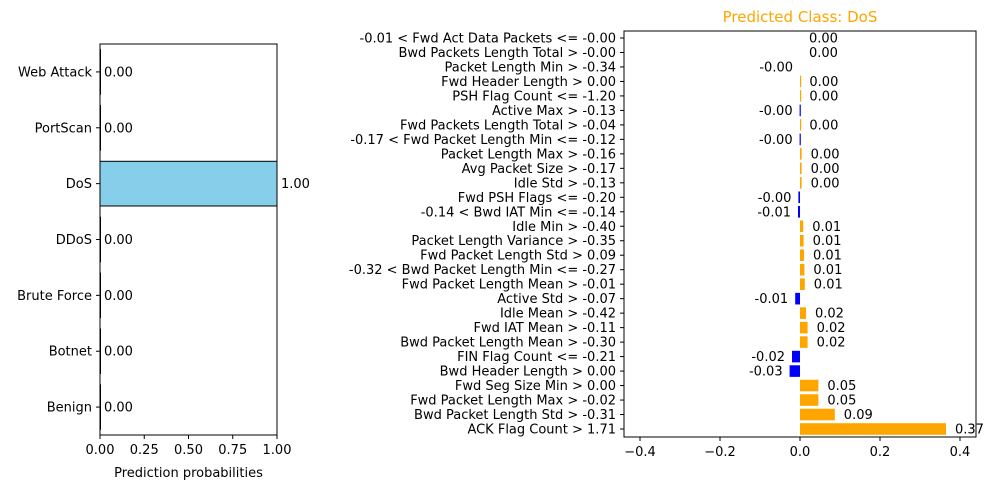  What do you see at coordinates (483, 140) in the screenshot?
I see `feature-condition-label: -0.17 < Fwd Packet Length Min <= -0.12` at bounding box center [483, 140].